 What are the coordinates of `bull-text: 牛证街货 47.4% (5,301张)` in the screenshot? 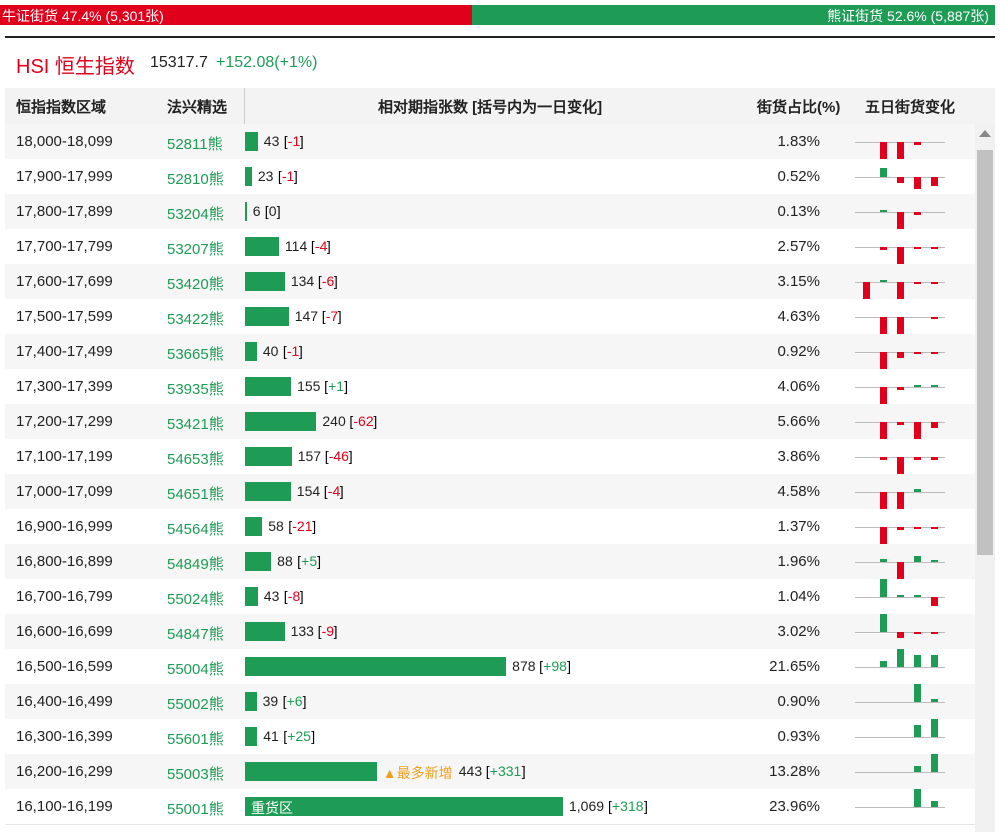 It's located at (83, 16).